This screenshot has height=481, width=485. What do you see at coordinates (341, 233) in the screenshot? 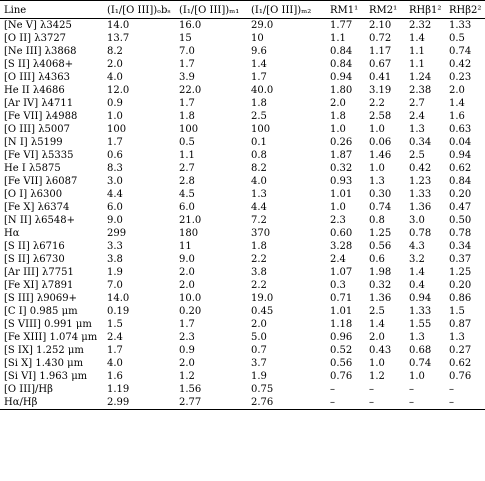
I see `cell-rm1: 0.60` at bounding box center [341, 233].